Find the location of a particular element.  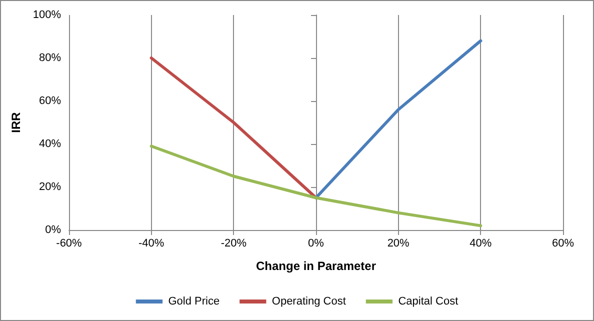

y-tick-label: 40% is located at coordinates (50, 144).